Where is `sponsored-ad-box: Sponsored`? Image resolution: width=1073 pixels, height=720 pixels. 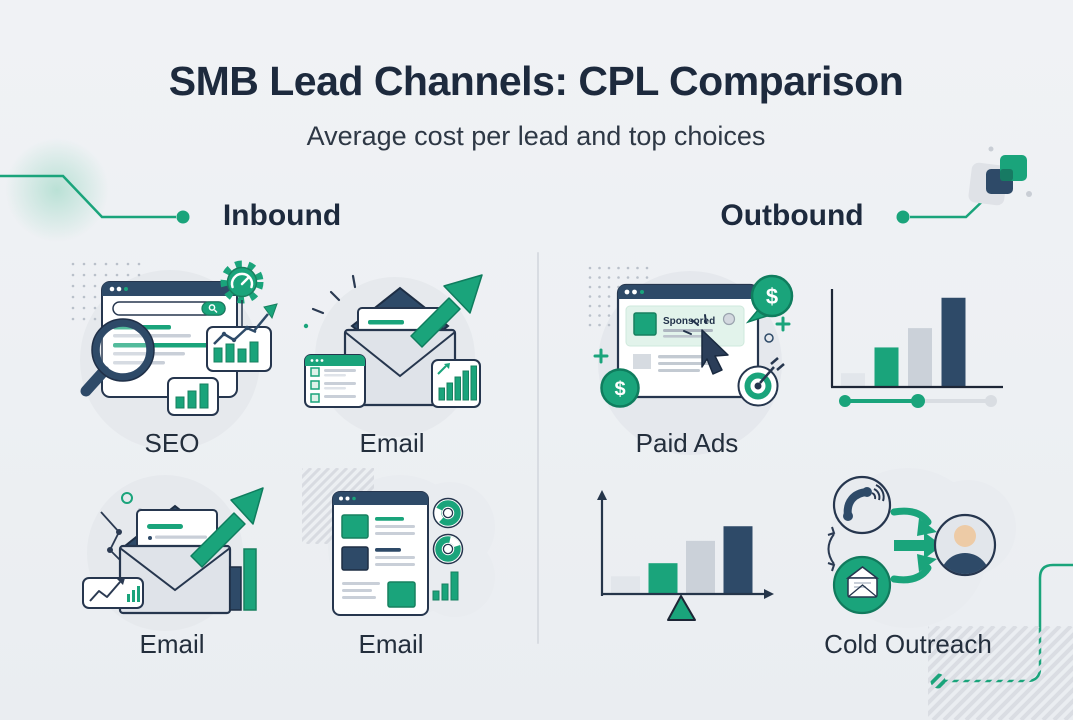 sponsored-ad-box: Sponsored is located at coordinates (685, 326).